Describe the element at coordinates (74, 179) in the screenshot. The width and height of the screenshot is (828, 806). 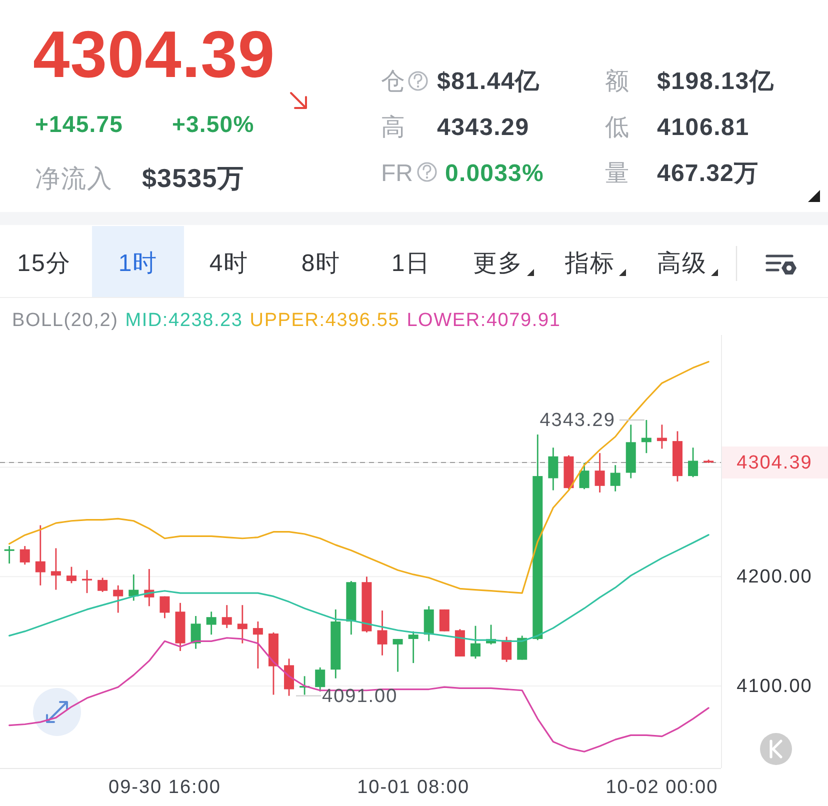
I see `text: 净流入` at that location.